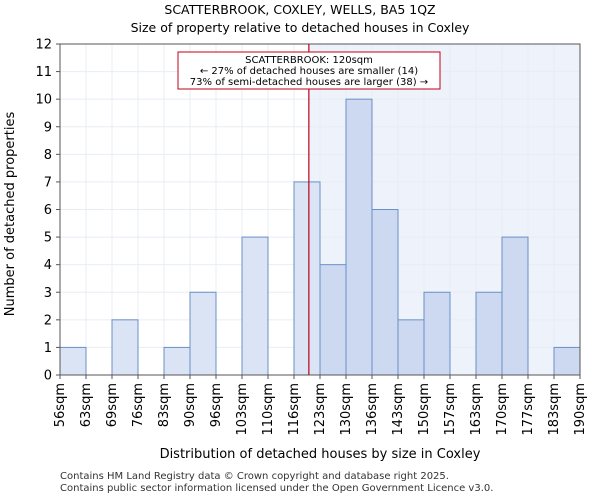 The width and height of the screenshot is (600, 500). What do you see at coordinates (164, 405) in the screenshot?
I see `x-tick-label: 83sqm` at bounding box center [164, 405].